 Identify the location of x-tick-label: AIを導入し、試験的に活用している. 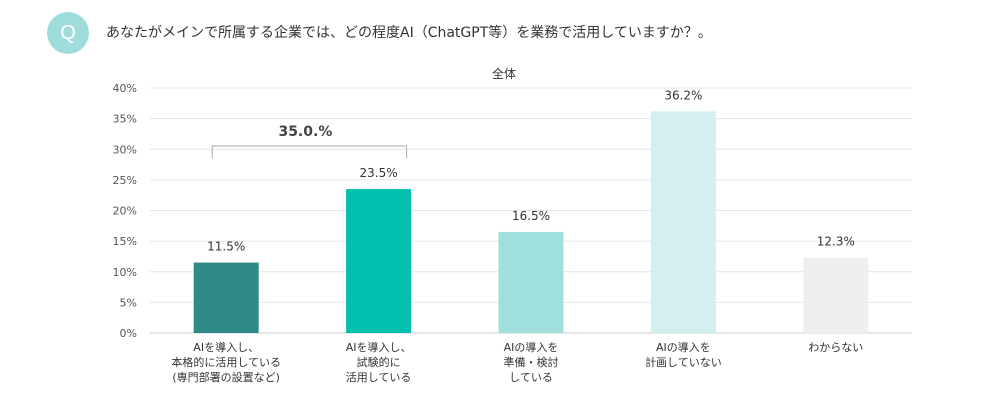
(379, 362).